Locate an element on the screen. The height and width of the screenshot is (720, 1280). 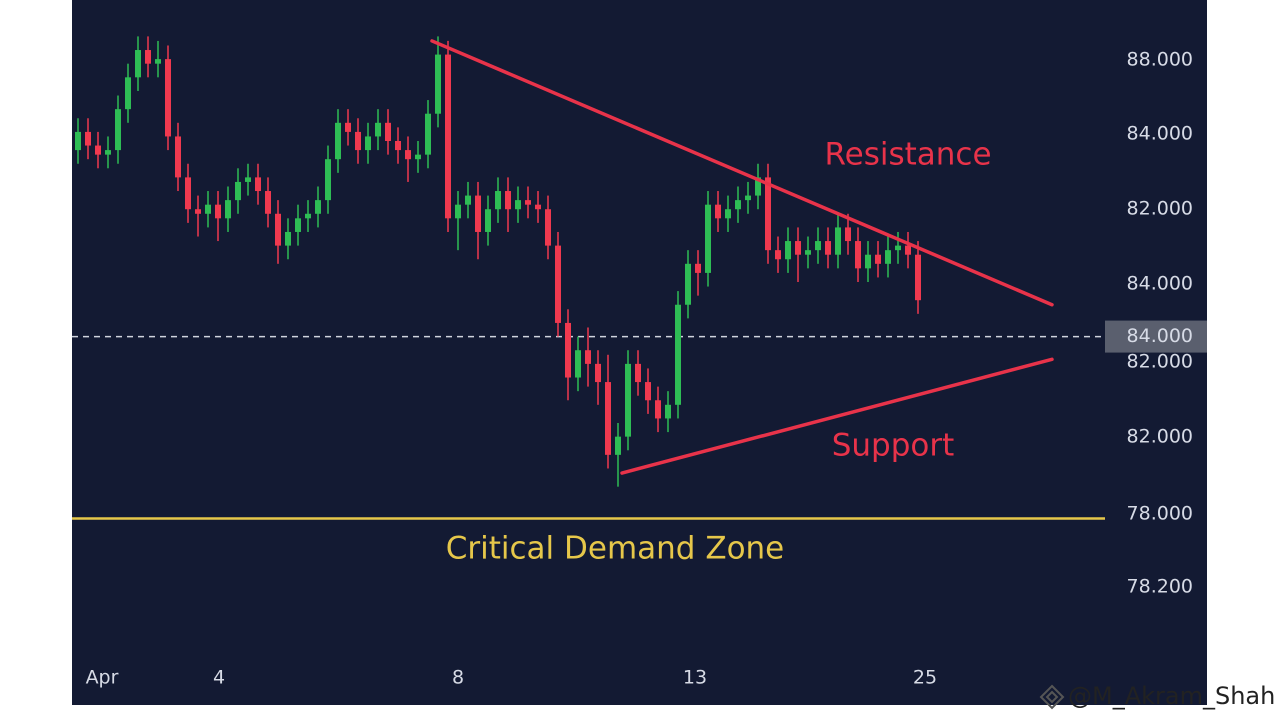
price-label: 78.200 is located at coordinates (1160, 587).